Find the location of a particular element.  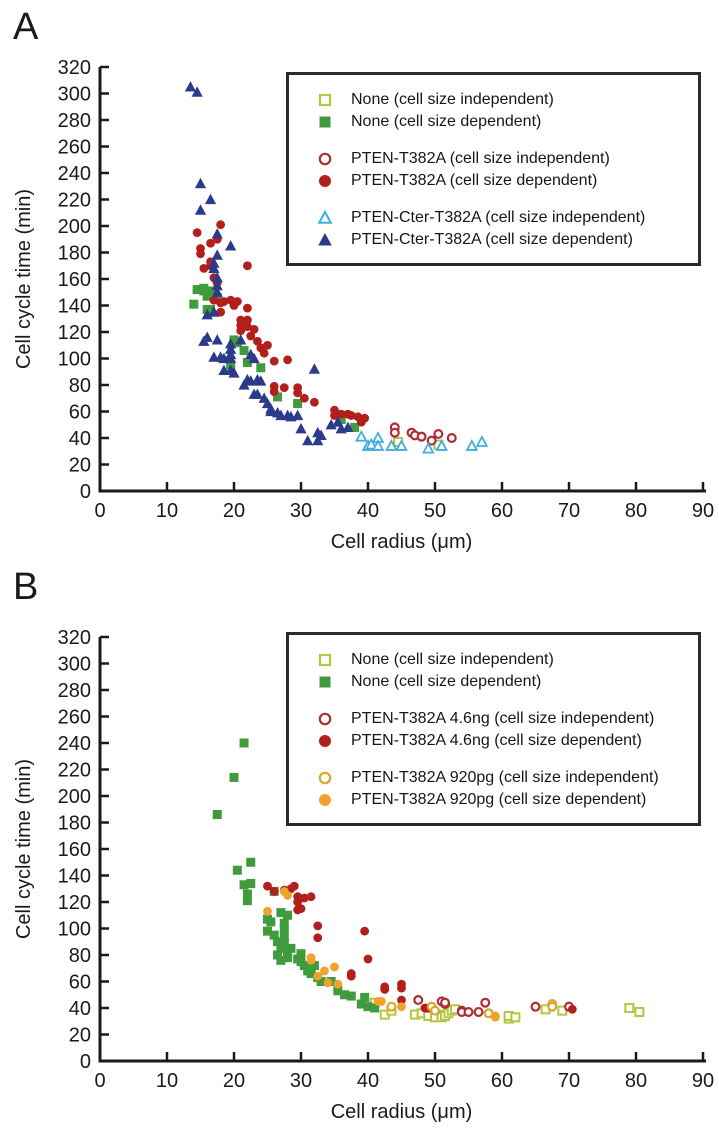

x-axis-title: Cell radius (μm) is located at coordinates (402, 542).